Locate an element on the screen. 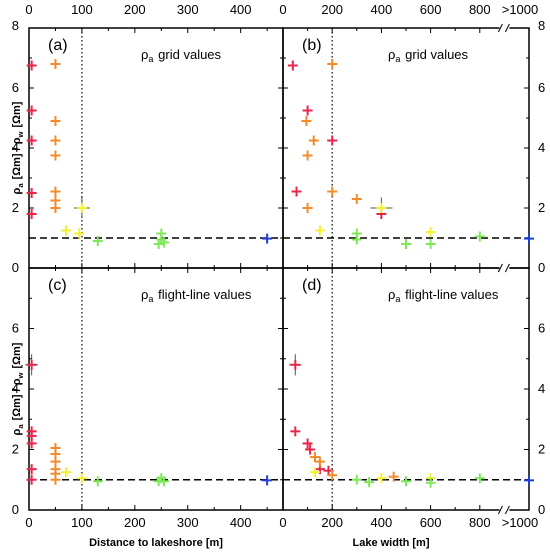  x-top-break-label: >1000 is located at coordinates (520, 9).